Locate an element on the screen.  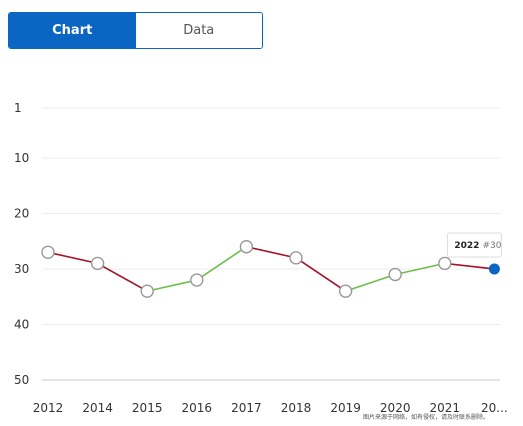
tab-chart: Chart is located at coordinates (72, 30).